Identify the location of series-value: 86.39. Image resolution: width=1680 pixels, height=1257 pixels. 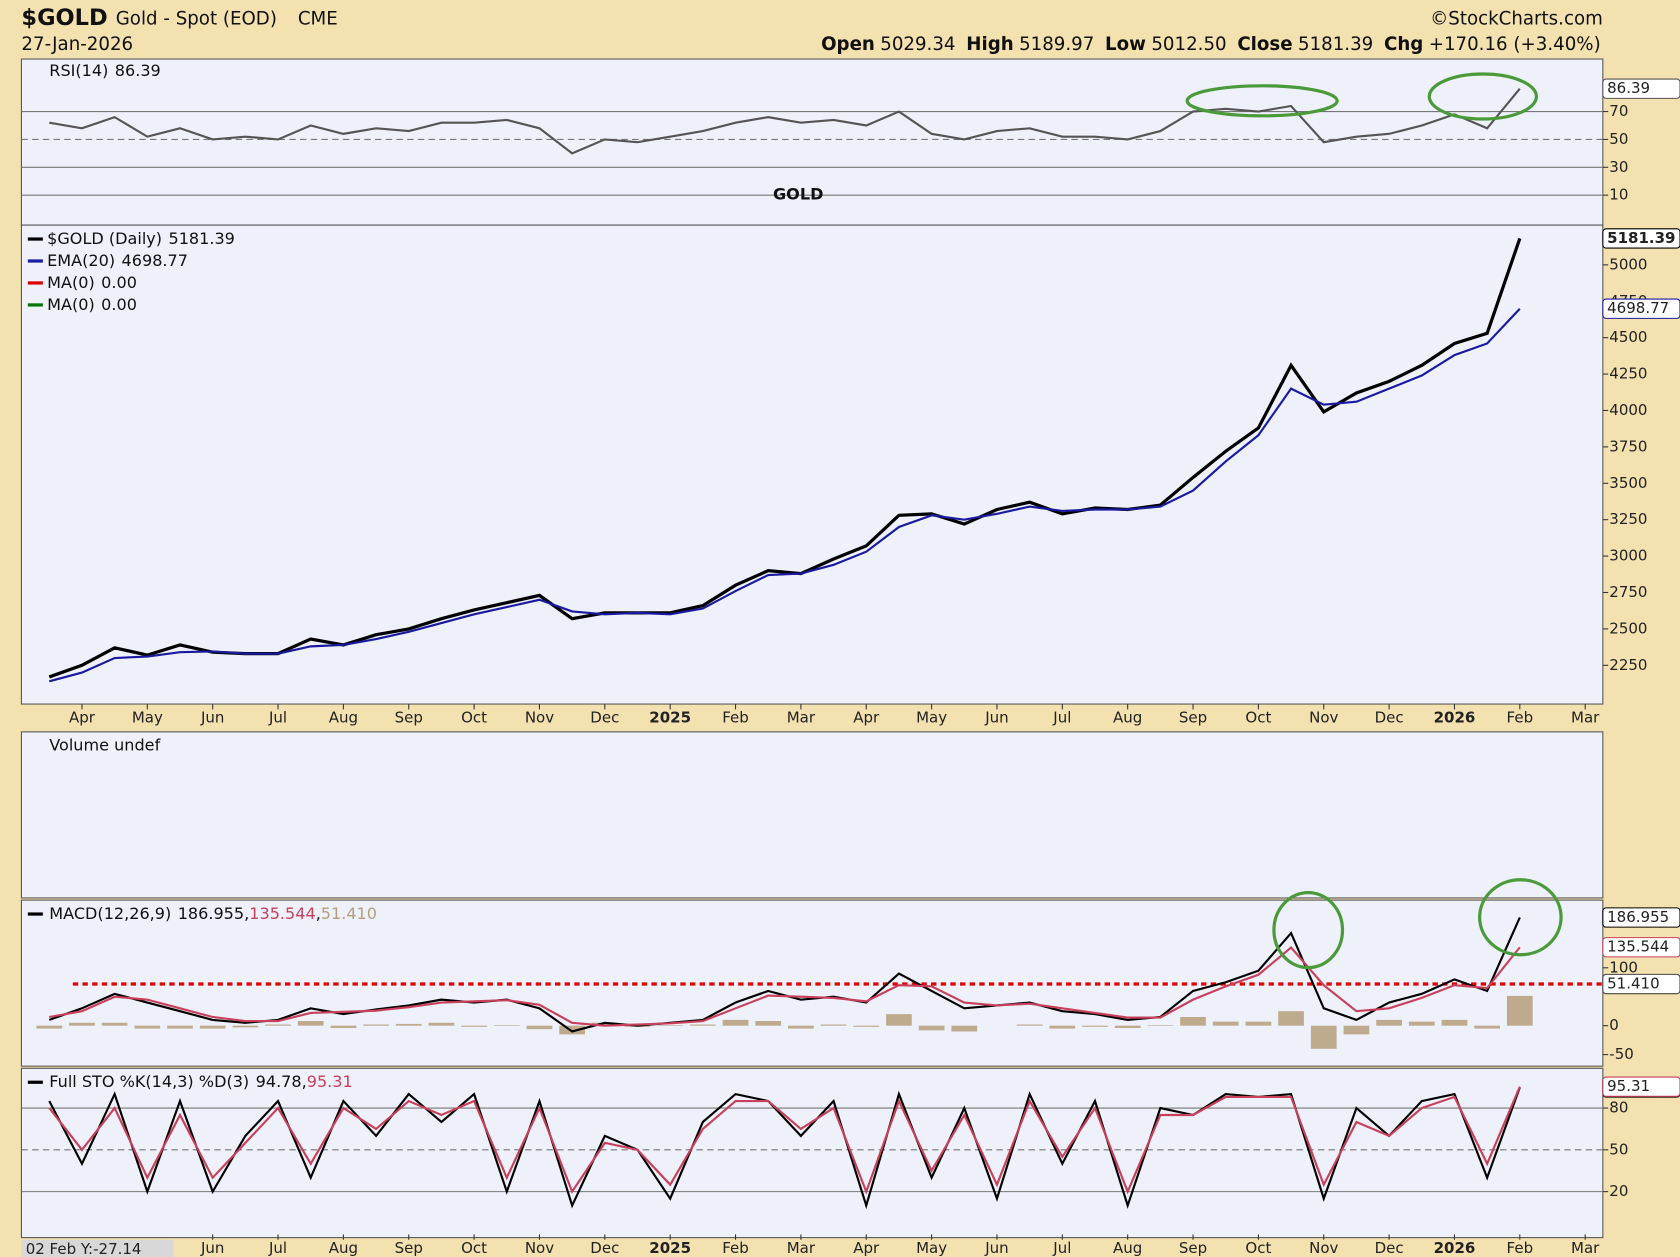
(138, 69).